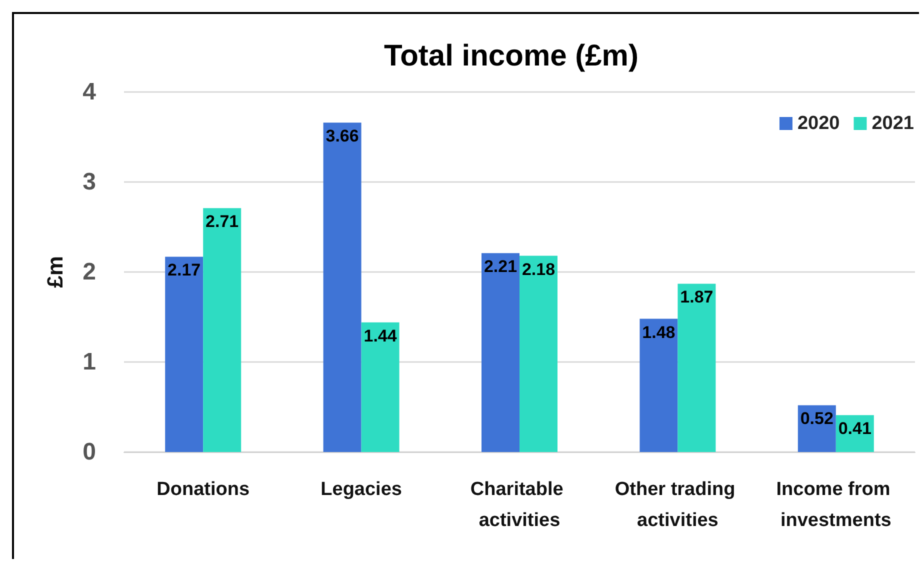 This screenshot has height=561, width=921. I want to click on y-tick-label: 2, so click(89, 272).